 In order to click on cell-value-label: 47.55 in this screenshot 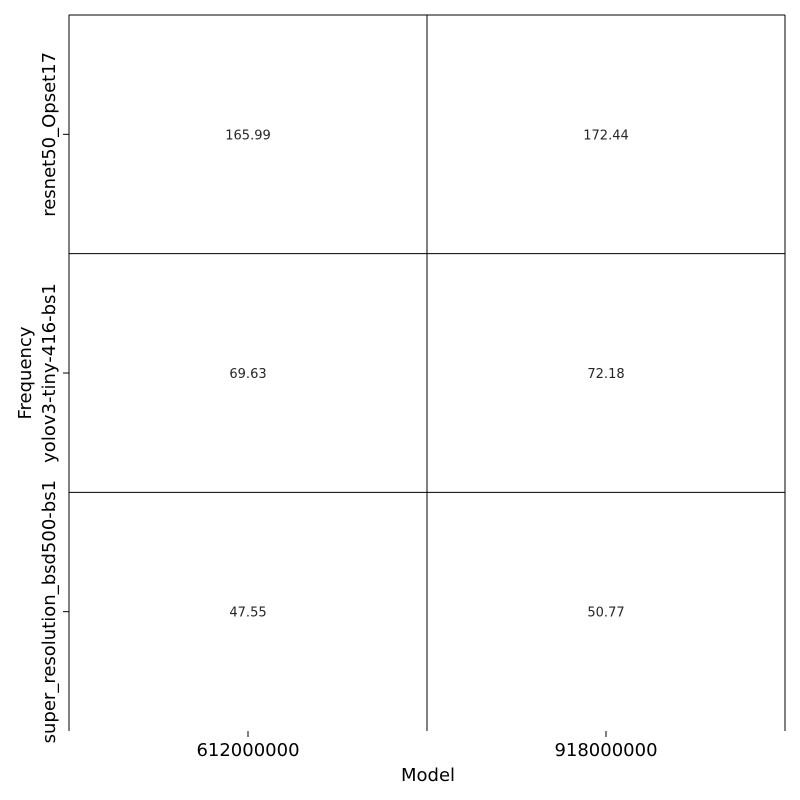, I will do `click(247, 613)`.